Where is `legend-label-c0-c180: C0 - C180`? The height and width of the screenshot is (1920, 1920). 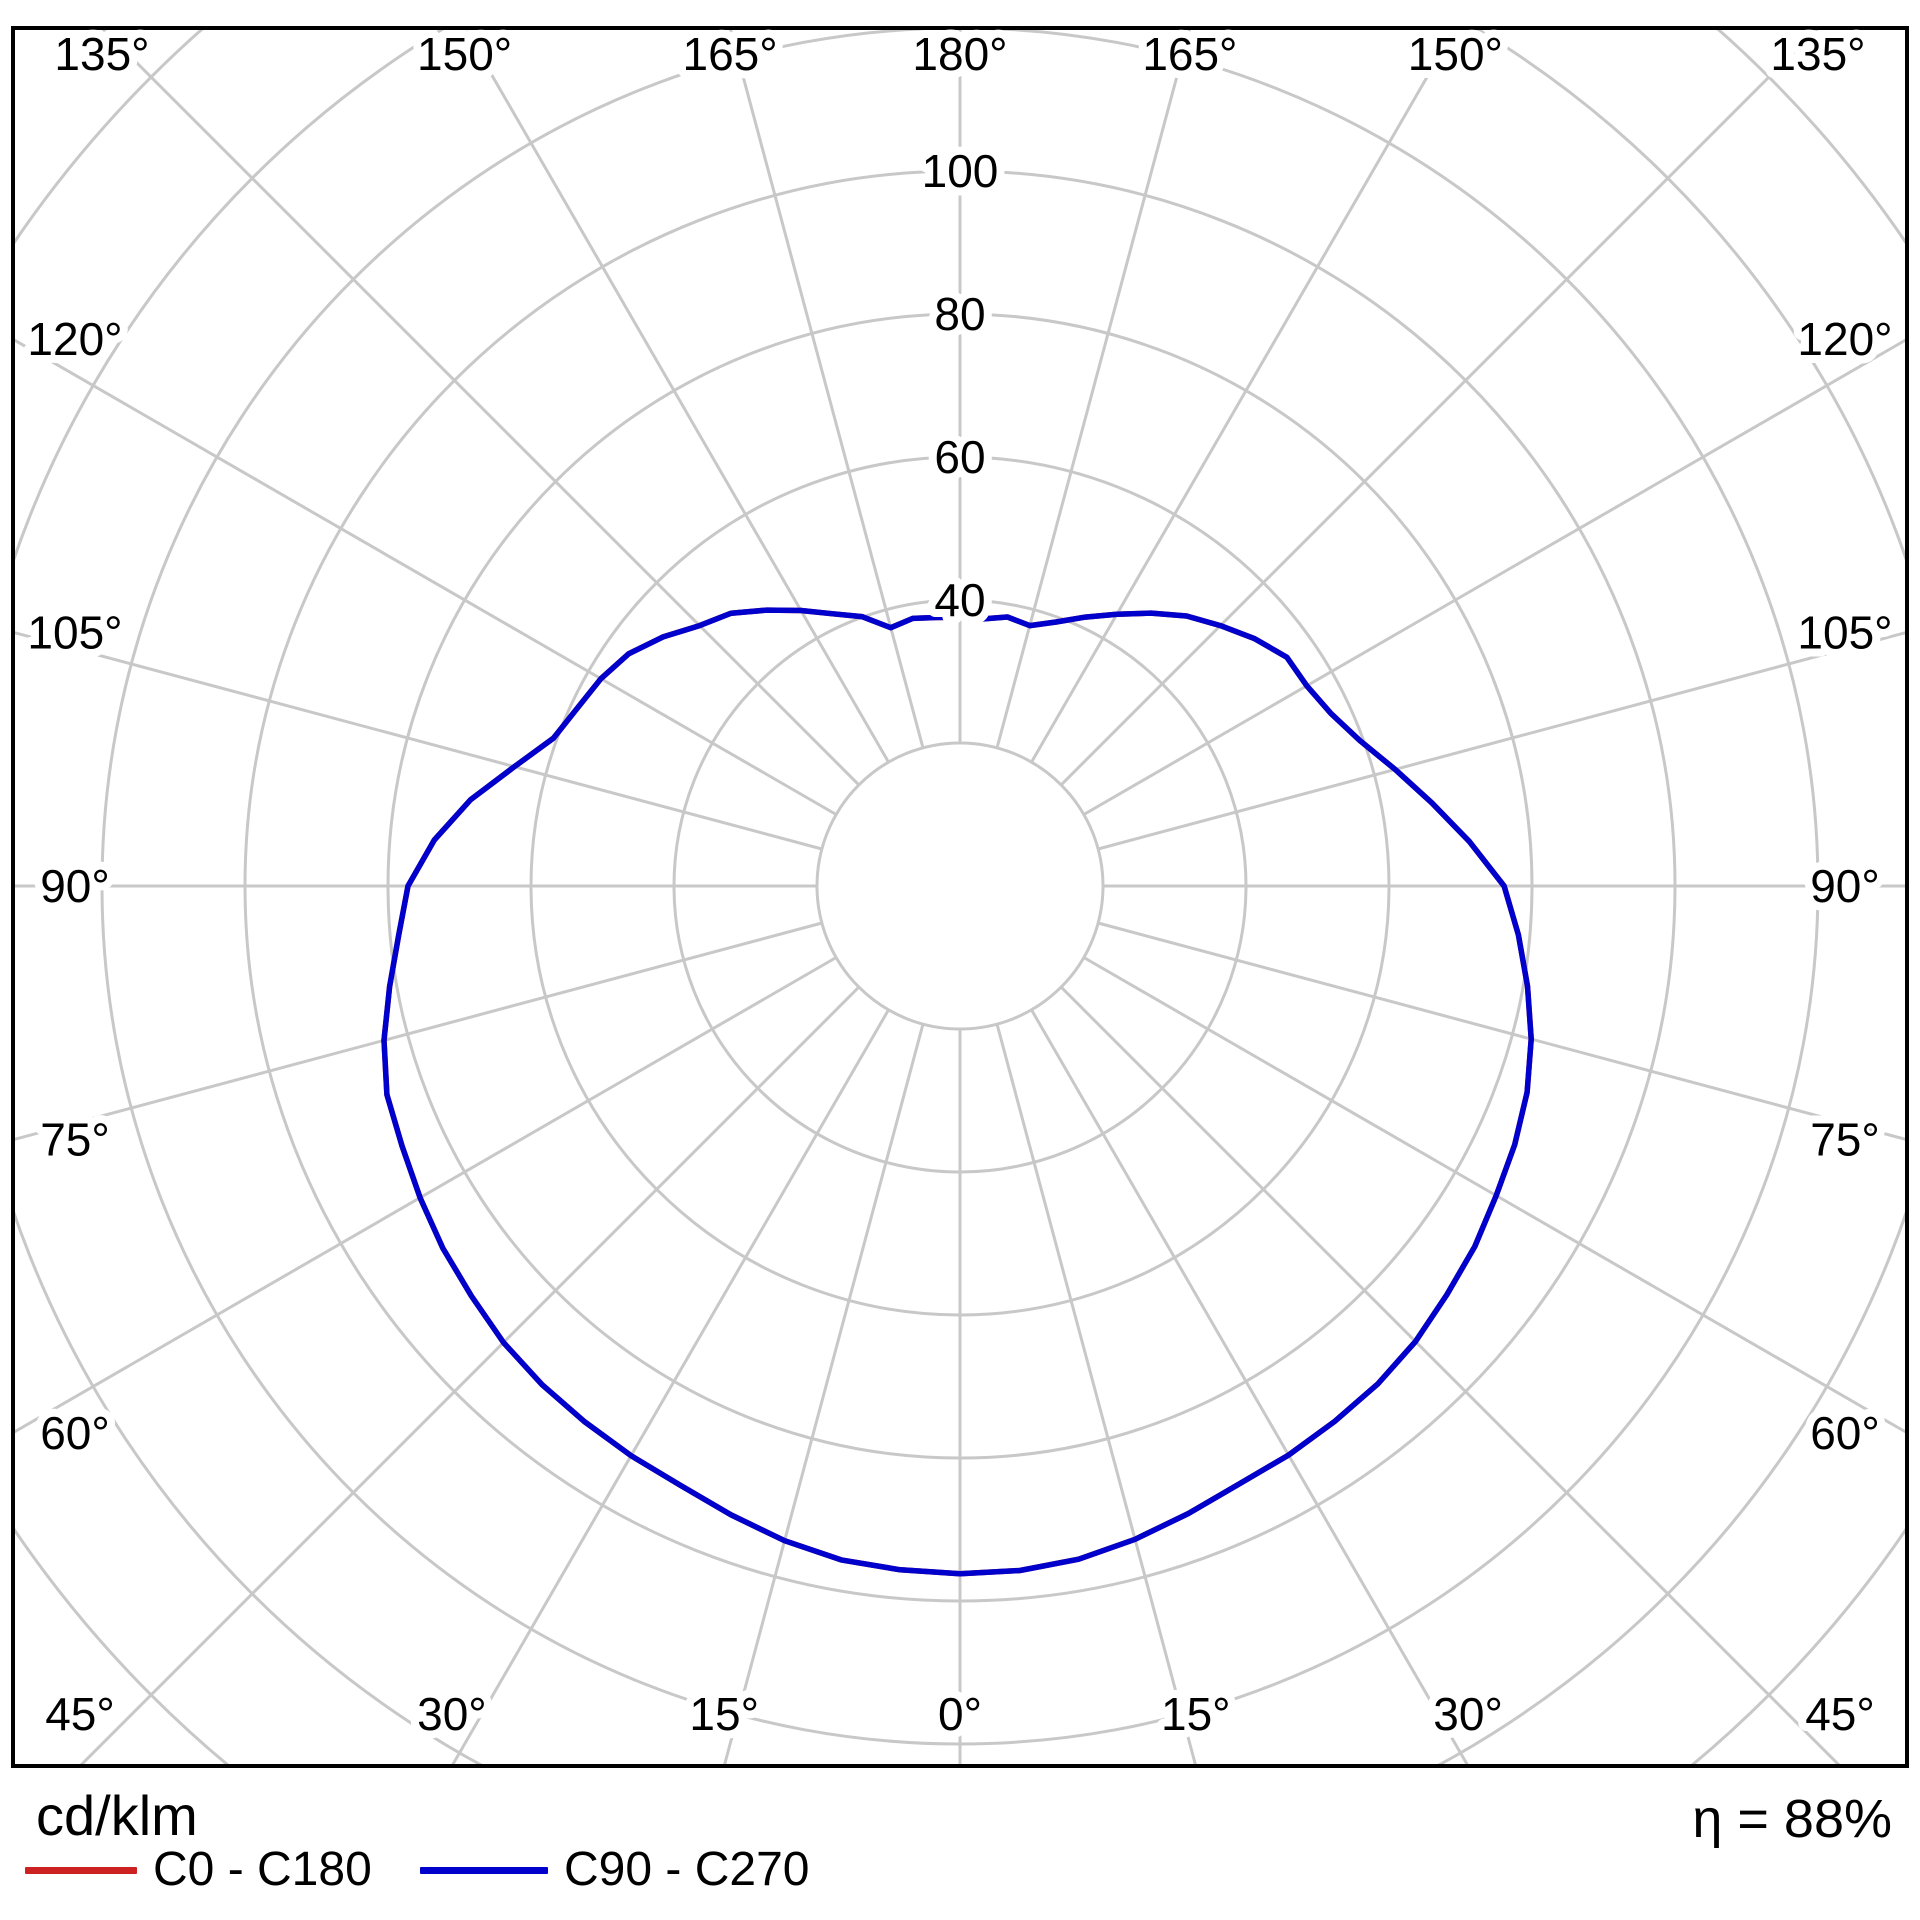 legend-label-c0-c180: C0 - C180 is located at coordinates (262, 1869).